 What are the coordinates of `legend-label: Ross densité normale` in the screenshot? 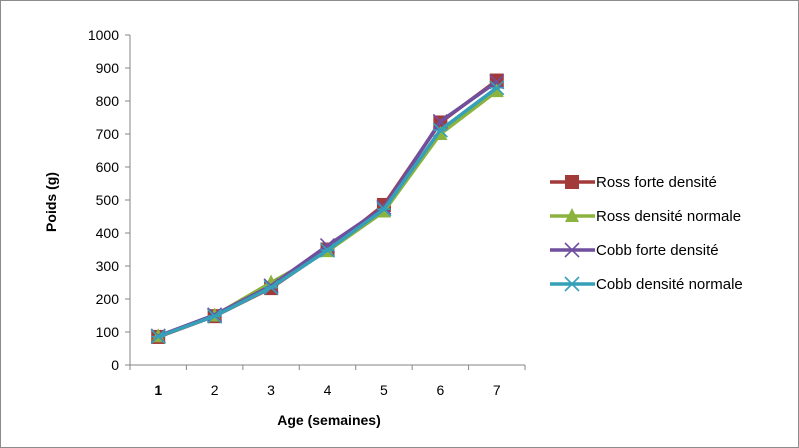 It's located at (668, 216).